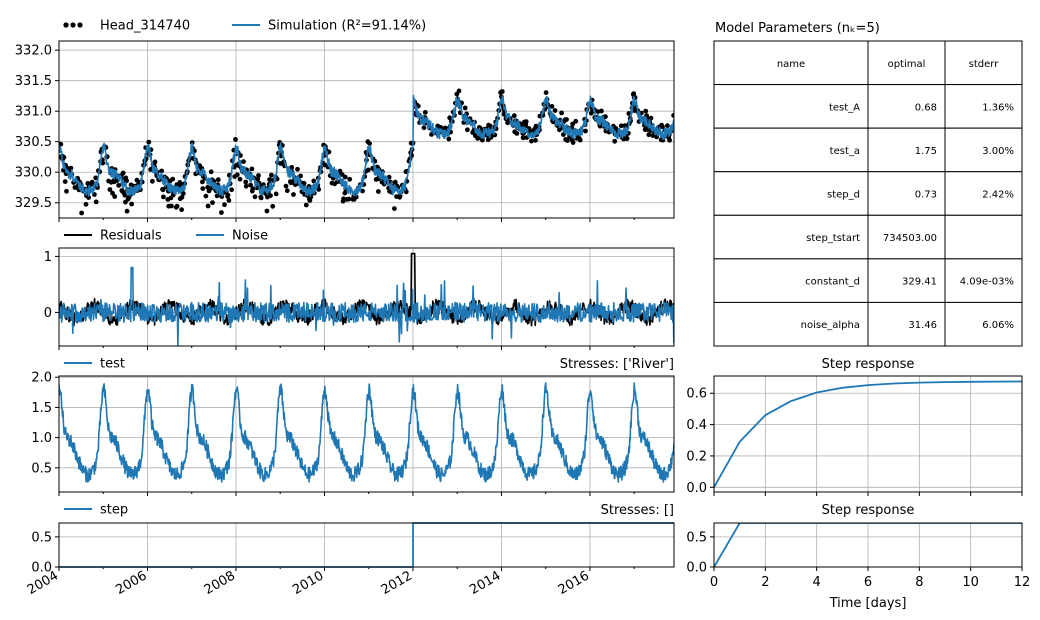 This screenshot has height=620, width=1040. What do you see at coordinates (830, 325) in the screenshot?
I see `table-value: noise_alpha` at bounding box center [830, 325].